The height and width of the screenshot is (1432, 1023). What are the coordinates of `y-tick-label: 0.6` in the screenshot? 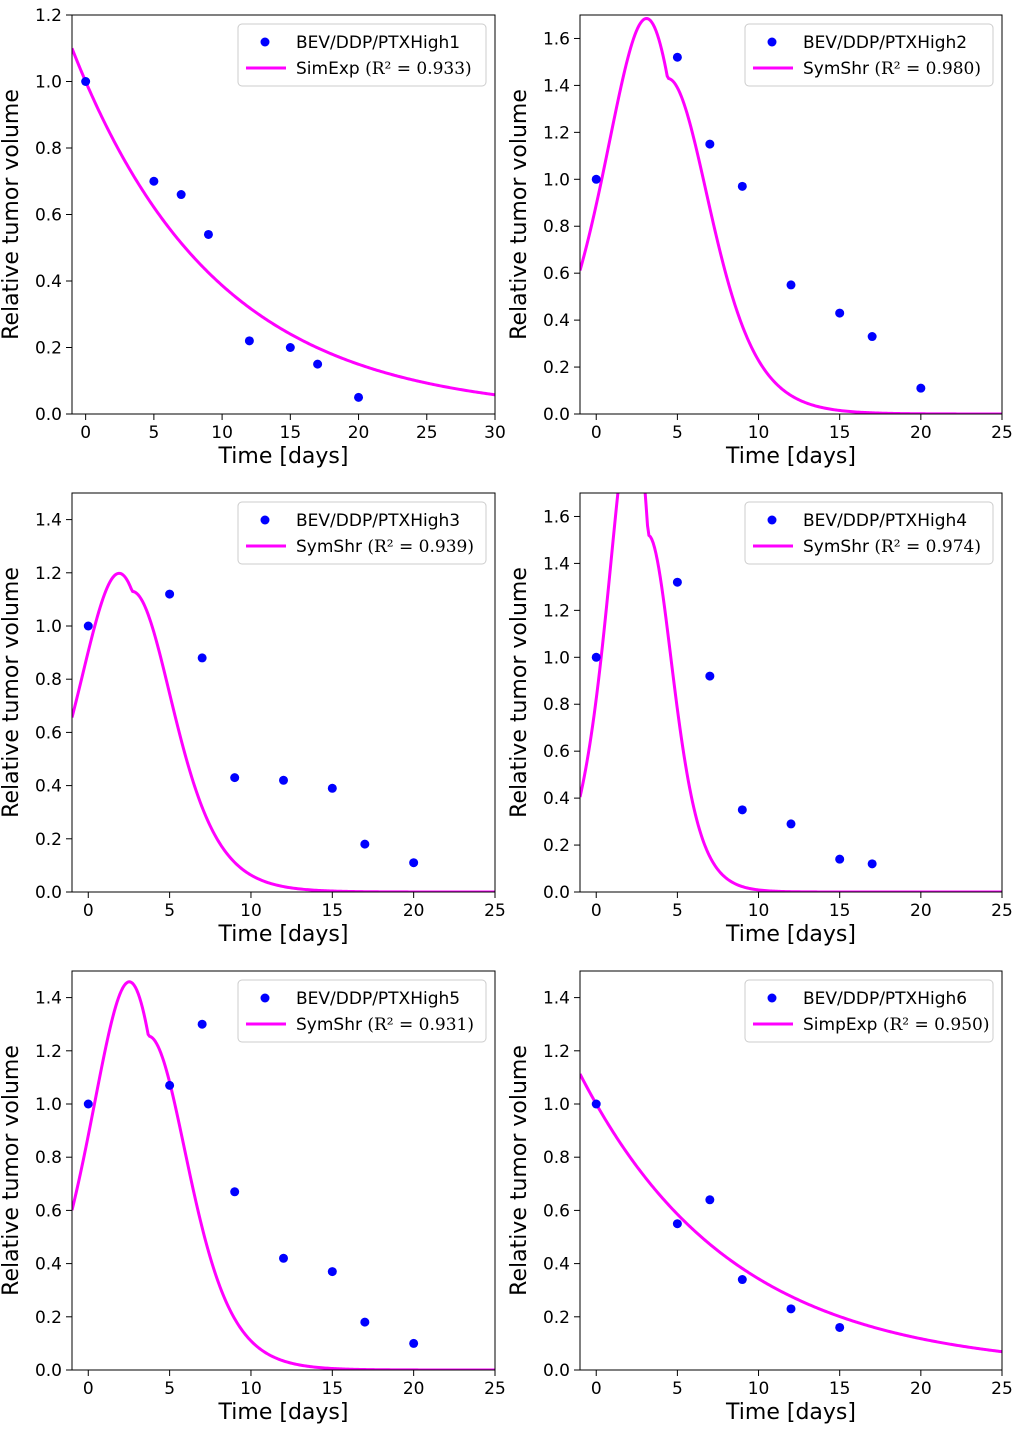 It's located at (48, 216).